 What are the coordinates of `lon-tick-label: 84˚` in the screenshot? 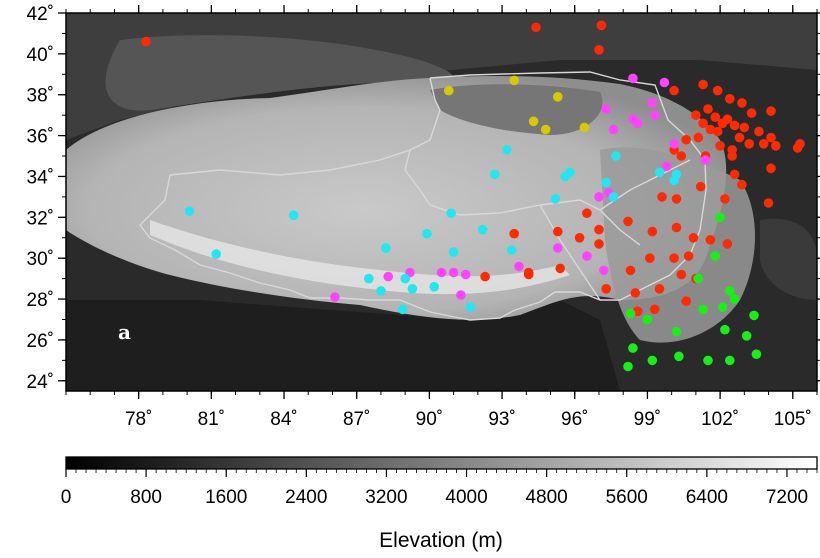 It's located at (283, 419).